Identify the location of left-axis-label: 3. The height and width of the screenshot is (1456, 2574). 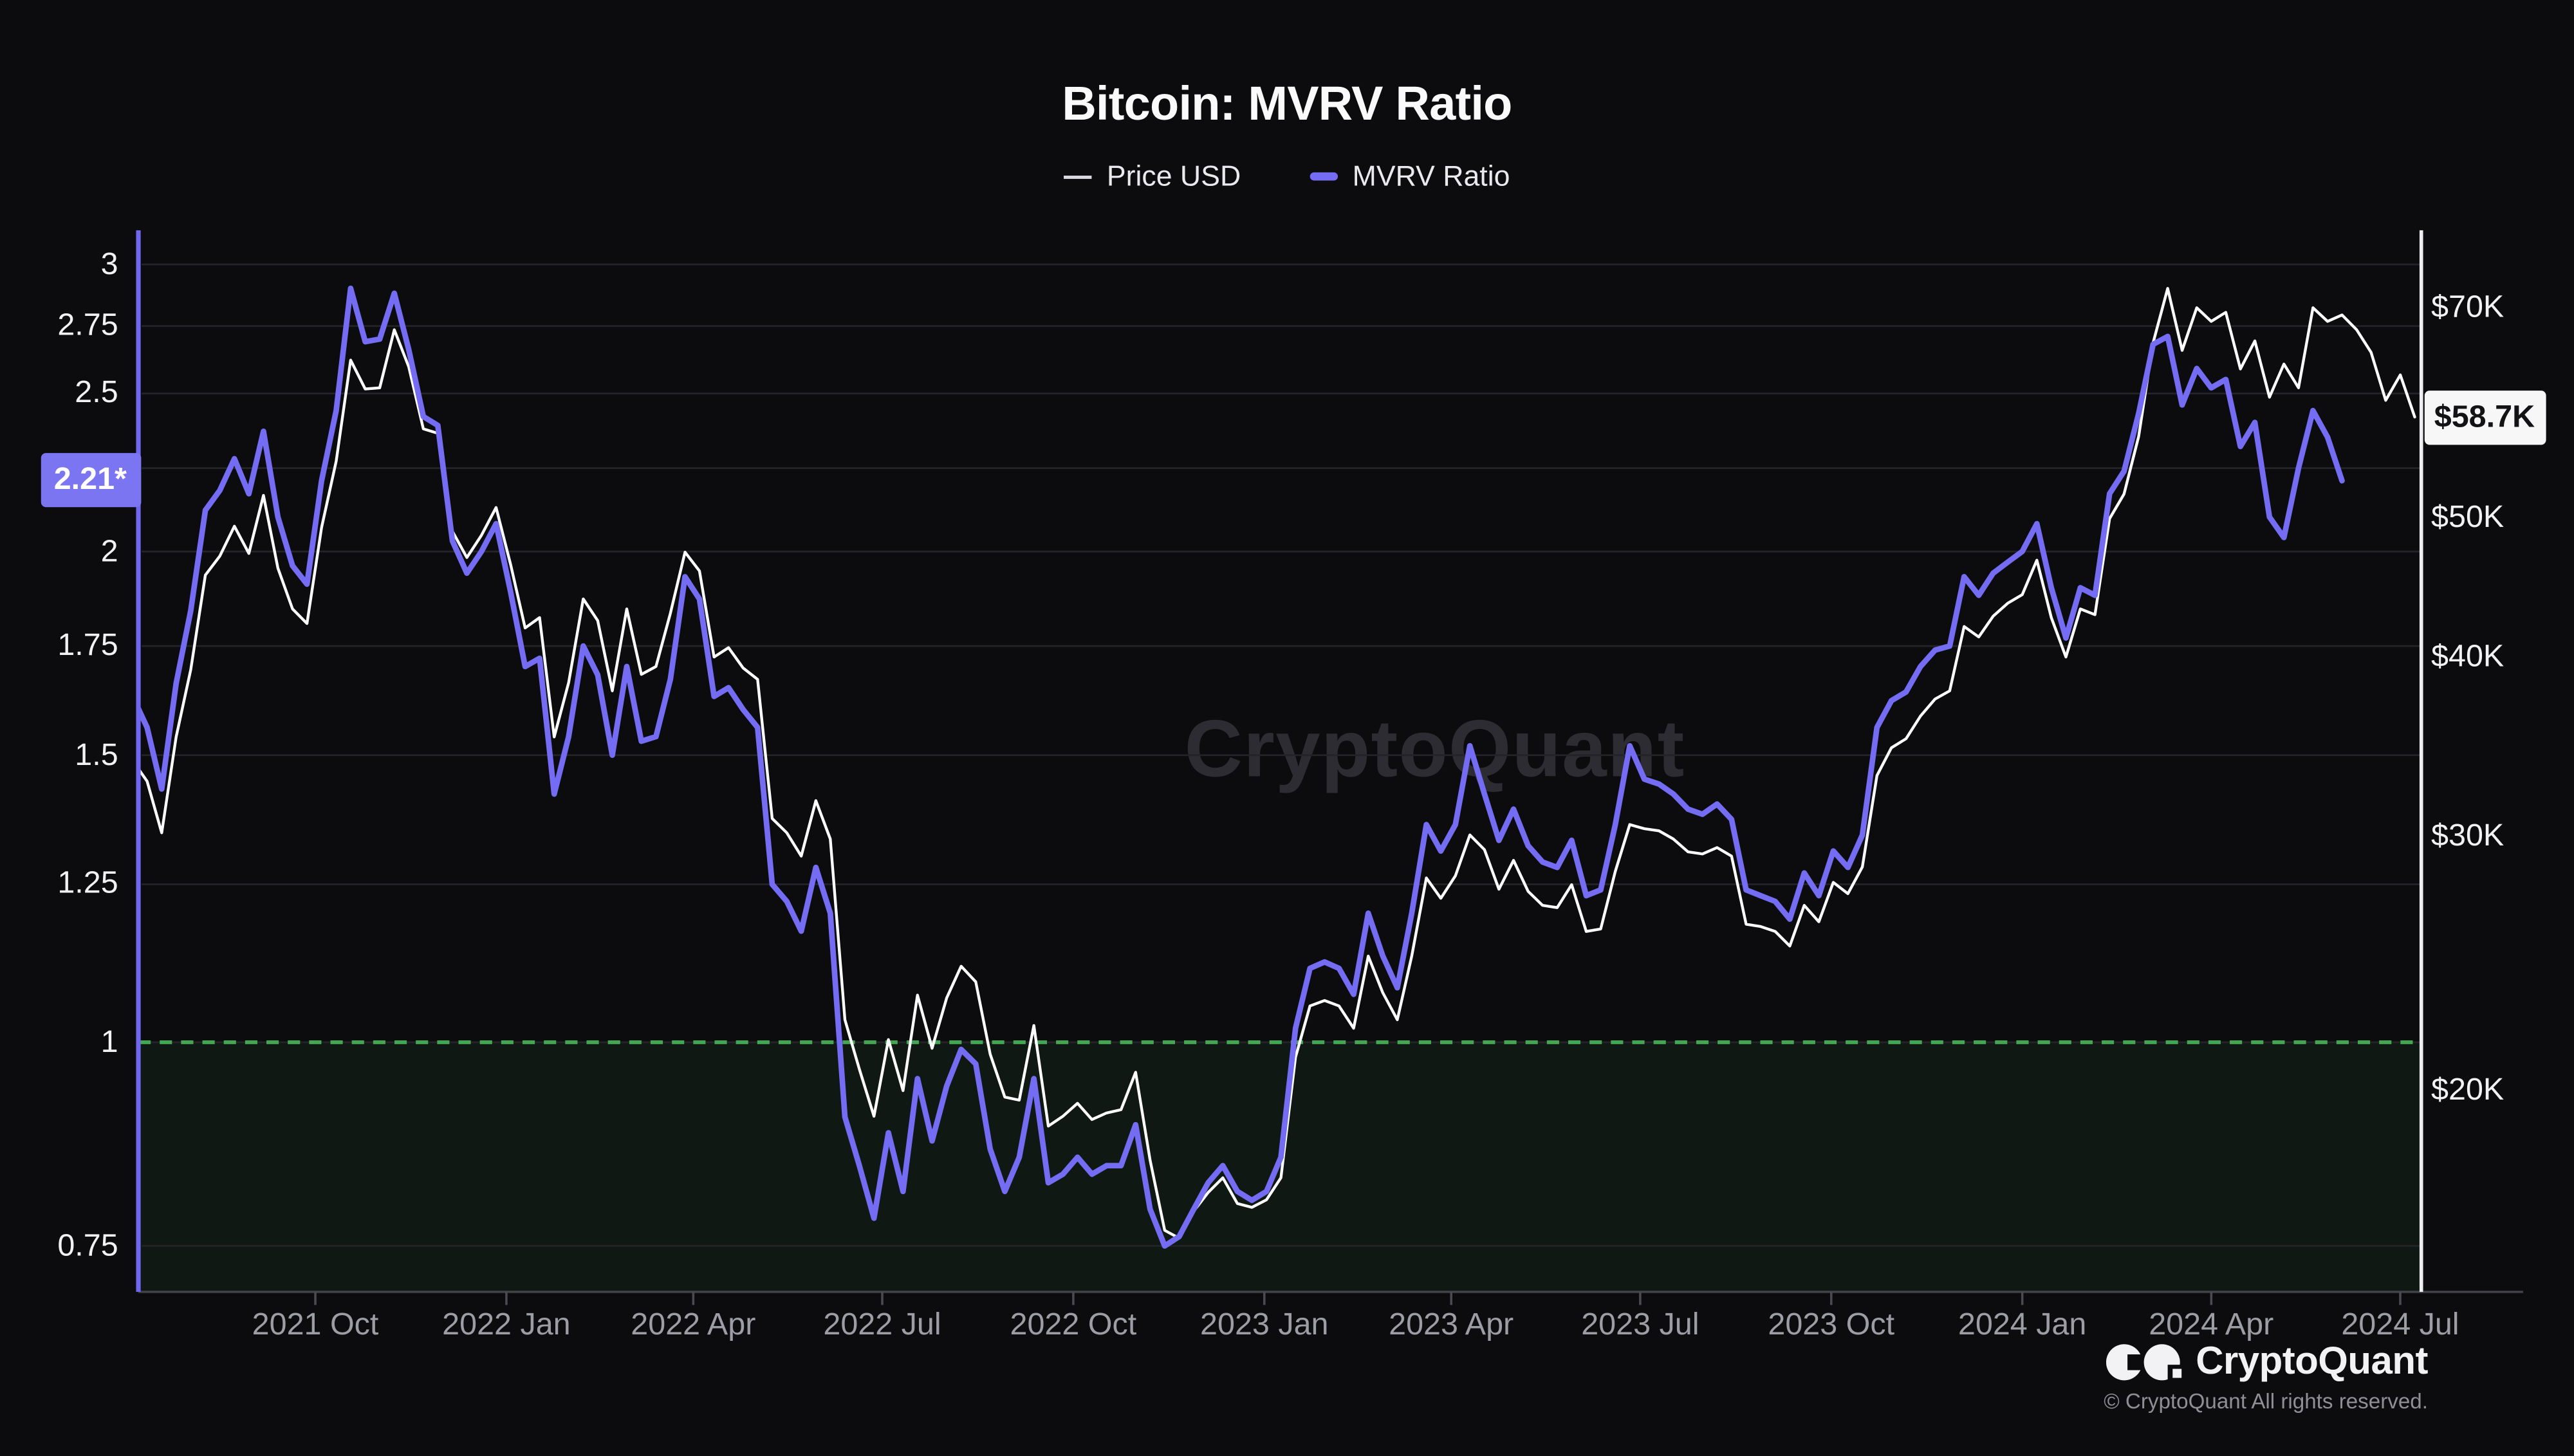
(109, 264).